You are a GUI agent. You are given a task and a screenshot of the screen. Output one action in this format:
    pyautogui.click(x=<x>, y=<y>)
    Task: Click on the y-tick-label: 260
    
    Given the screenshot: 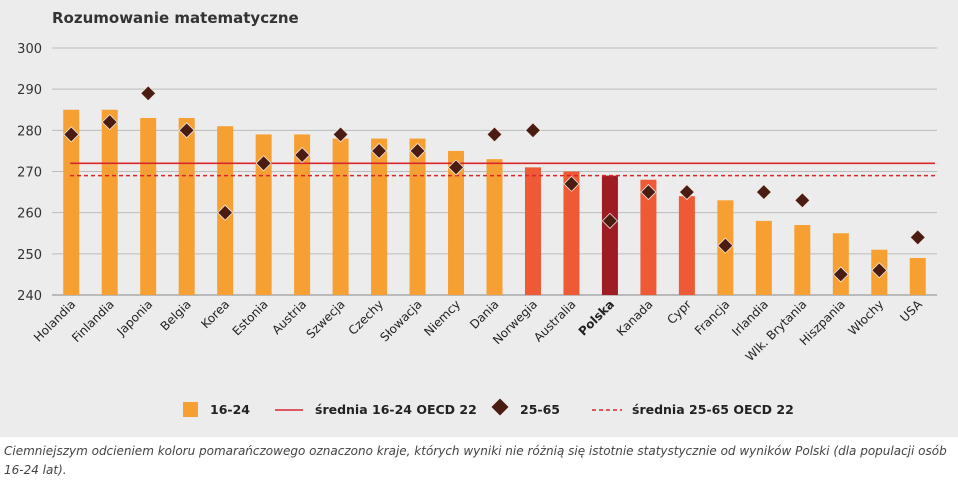 What is the action you would take?
    pyautogui.click(x=29, y=214)
    